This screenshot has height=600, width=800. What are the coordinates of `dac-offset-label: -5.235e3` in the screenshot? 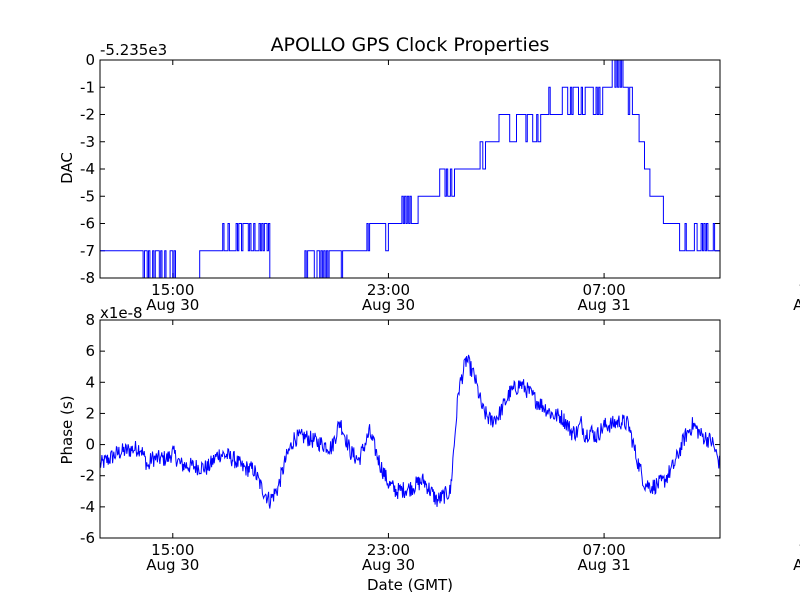 It's located at (133, 50).